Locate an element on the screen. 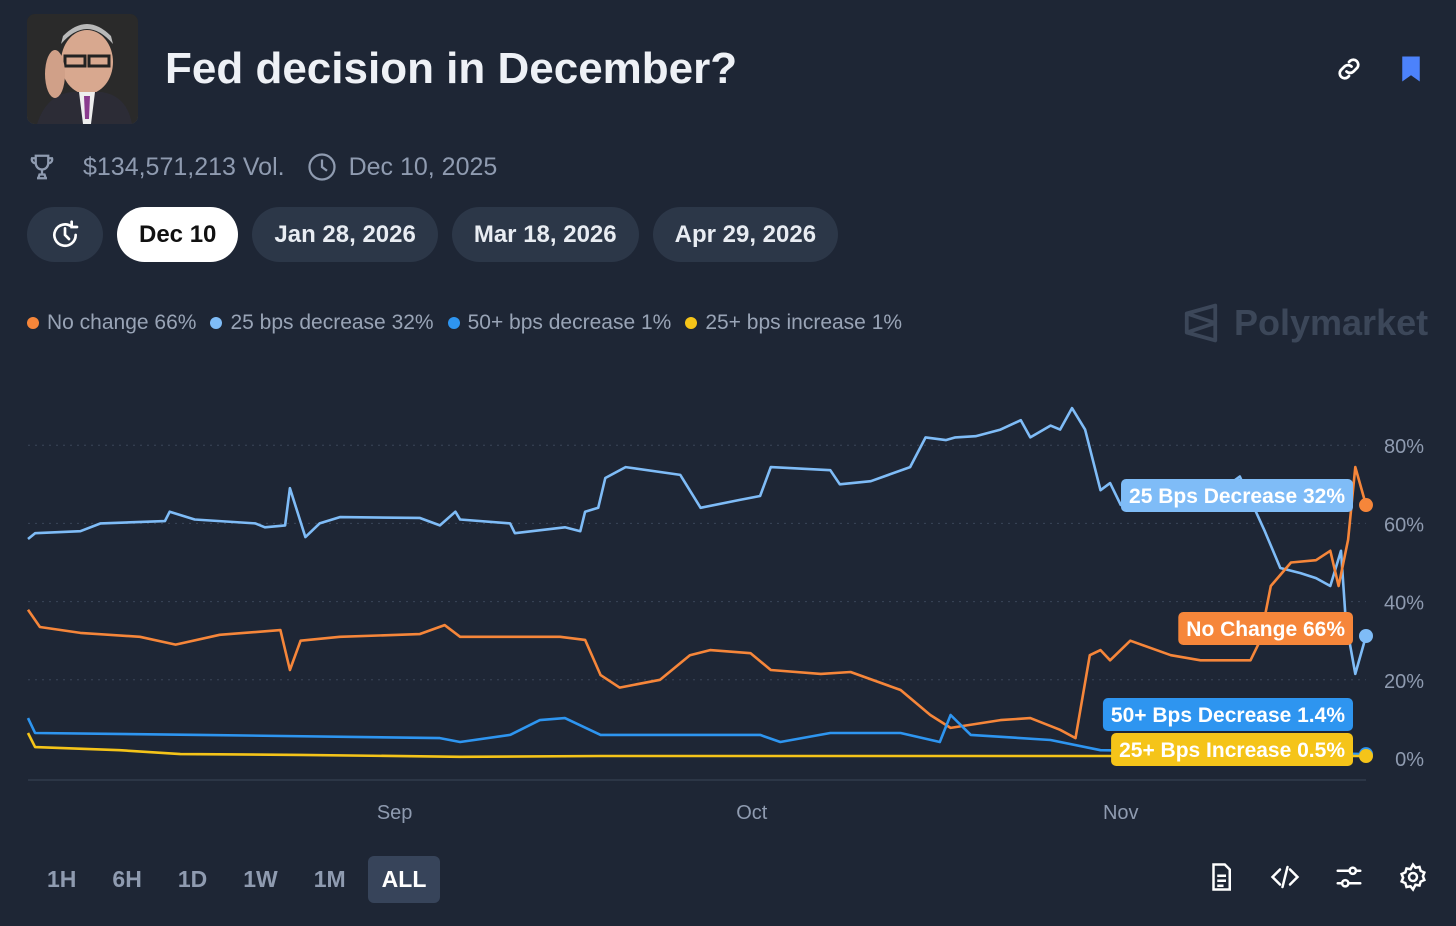 The image size is (1456, 926). y-tick-label: 40% is located at coordinates (1404, 604).